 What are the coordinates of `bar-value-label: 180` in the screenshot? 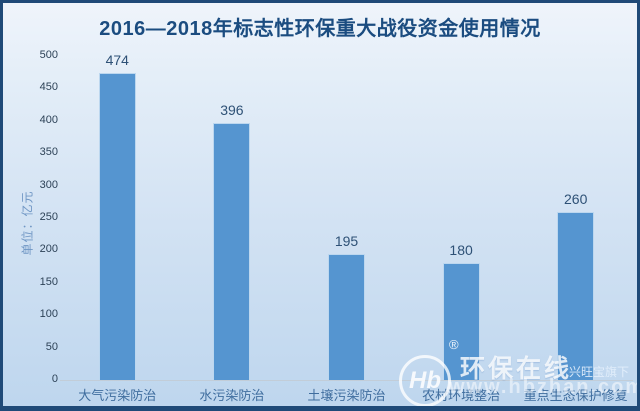 It's located at (461, 250).